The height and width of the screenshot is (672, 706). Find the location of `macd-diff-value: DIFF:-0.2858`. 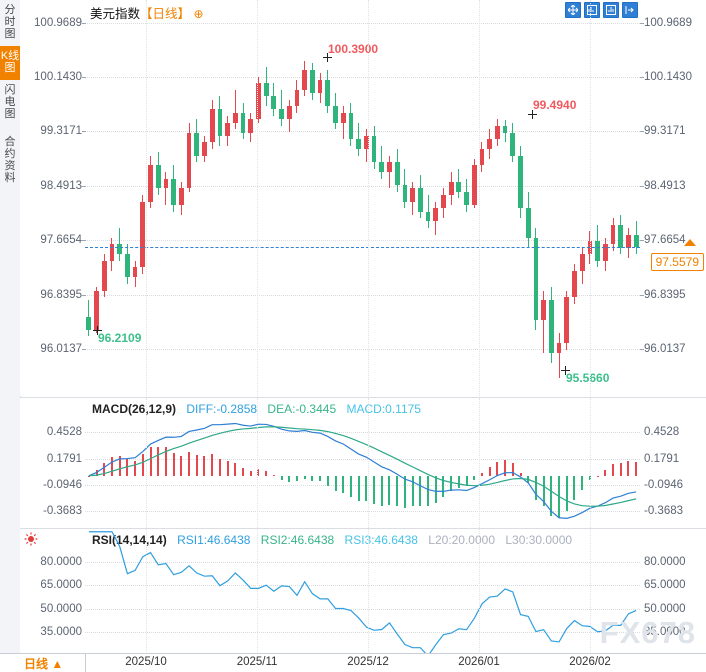

macd-diff-value: DIFF:-0.2858 is located at coordinates (222, 409).